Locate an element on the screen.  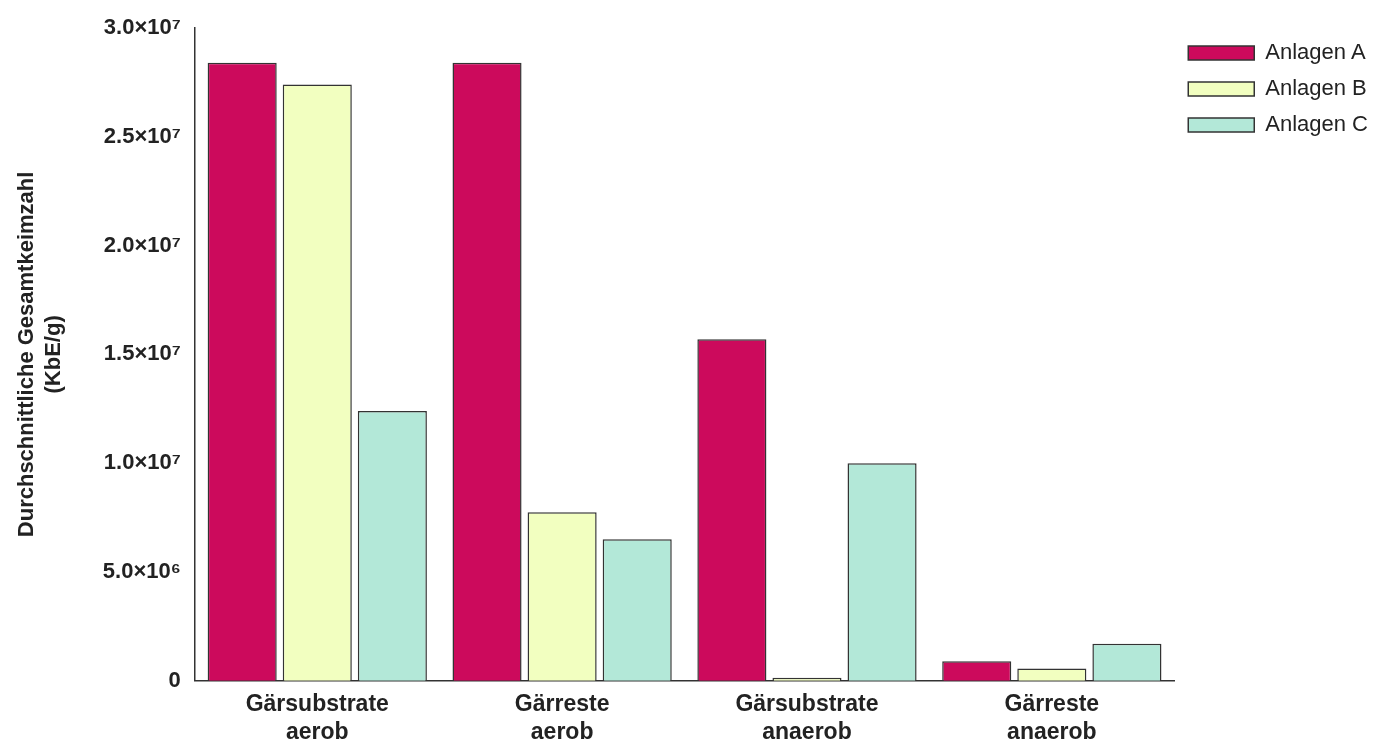
y-tick-label: 1.0×10⁷ is located at coordinates (142, 462).